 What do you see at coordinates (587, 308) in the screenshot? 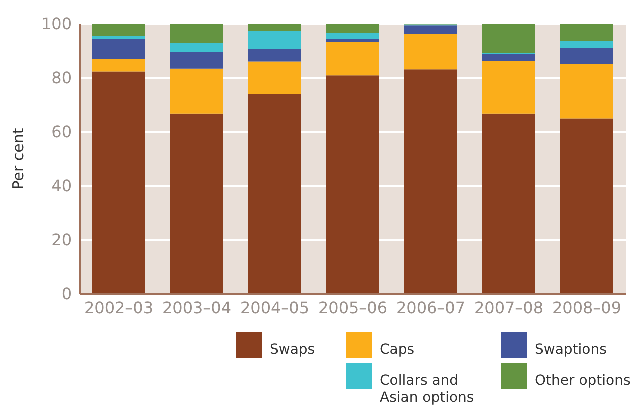
I see `x-tick-label: 2008–09` at bounding box center [587, 308].